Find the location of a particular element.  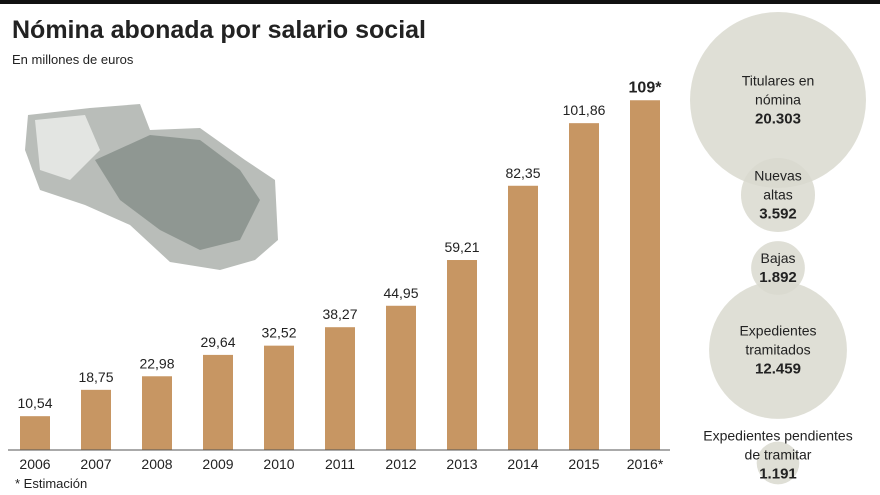

bubble-label: Nuevas altas 3.592 is located at coordinates (778, 195).